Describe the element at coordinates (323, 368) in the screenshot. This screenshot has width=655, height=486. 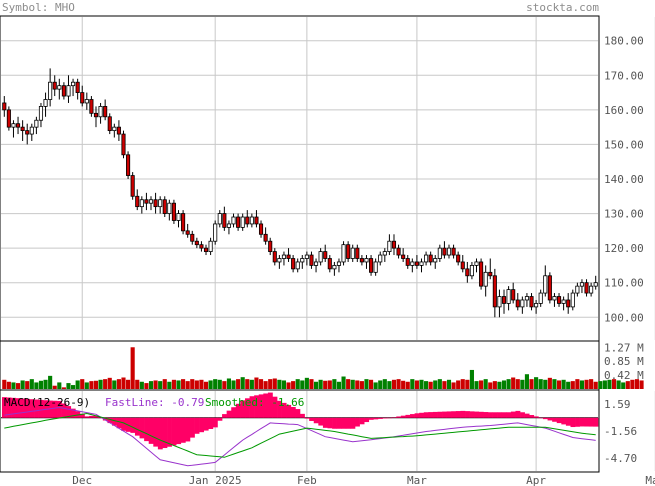
I see `volume-bars` at that location.